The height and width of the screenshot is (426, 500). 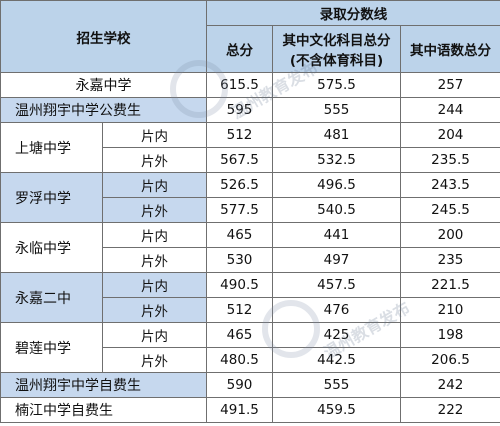 I want to click on school-name: 碧莲中学, so click(x=51, y=347).